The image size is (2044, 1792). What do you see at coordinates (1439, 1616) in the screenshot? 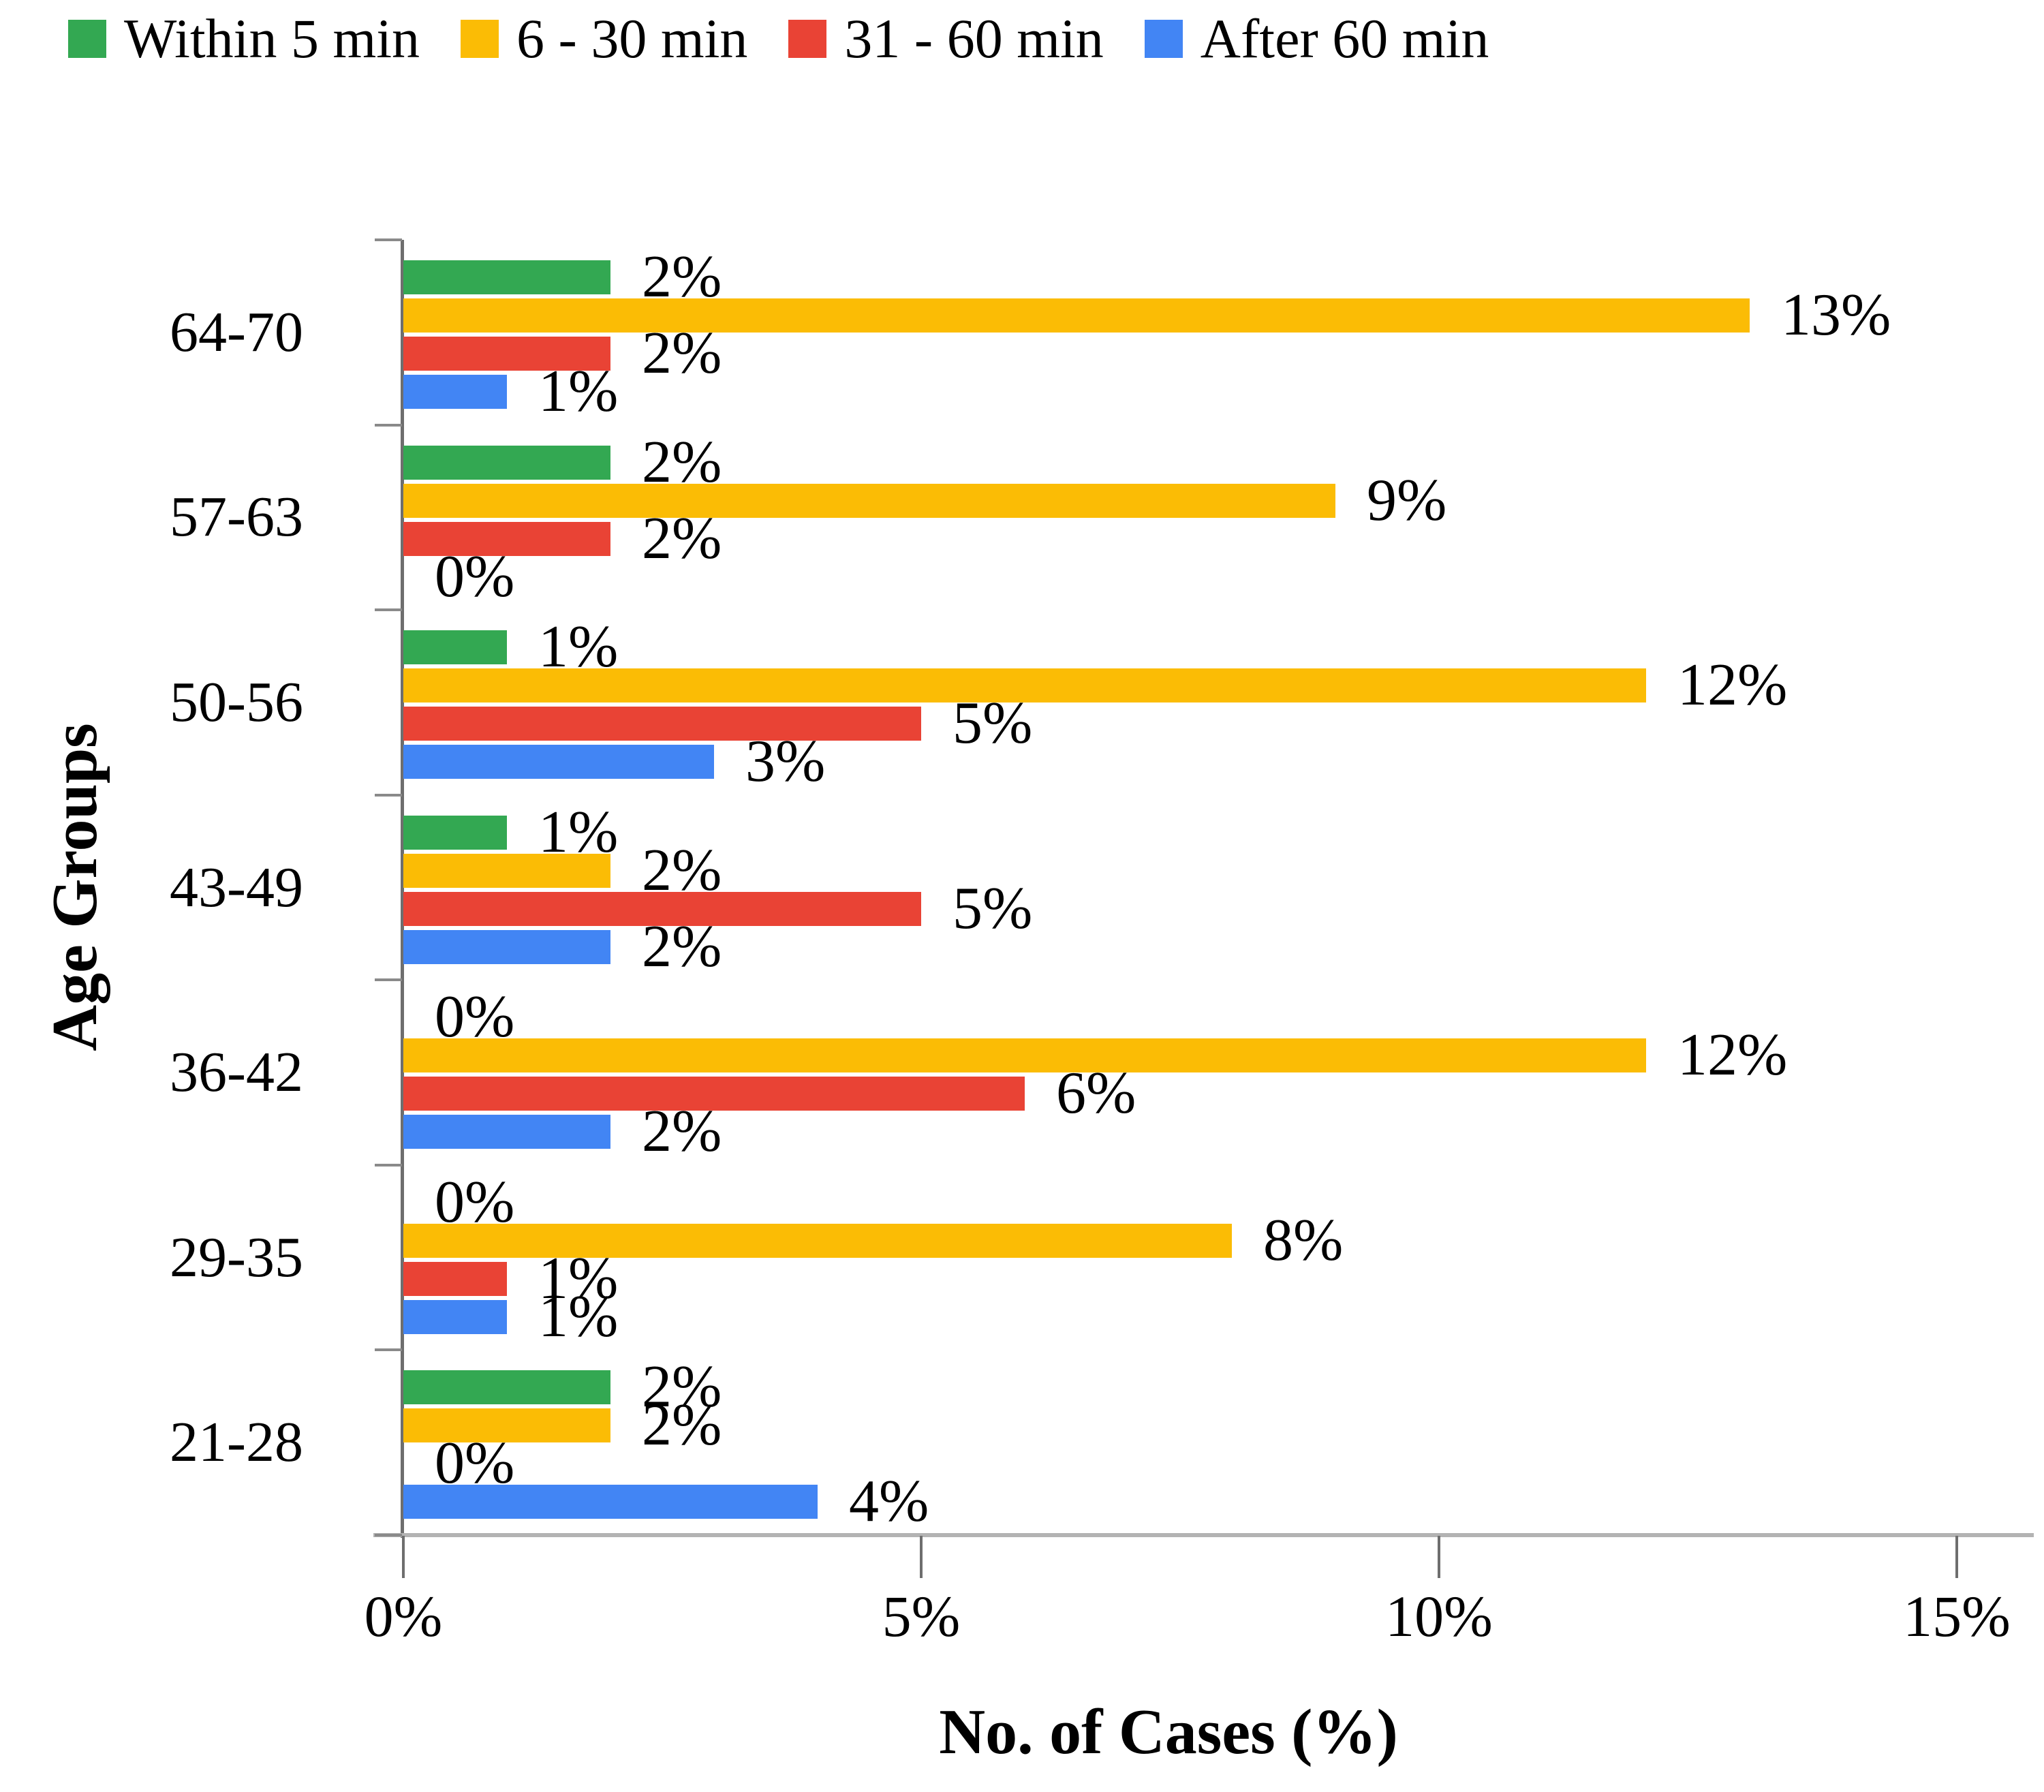
I see `x-tick-label: 10%` at bounding box center [1439, 1616].